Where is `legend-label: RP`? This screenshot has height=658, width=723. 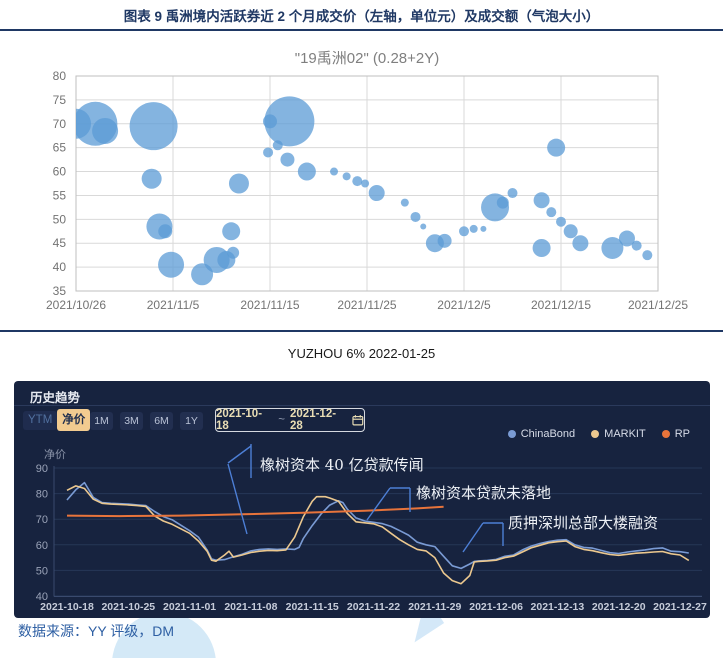
legend-label: RP is located at coordinates (682, 434).